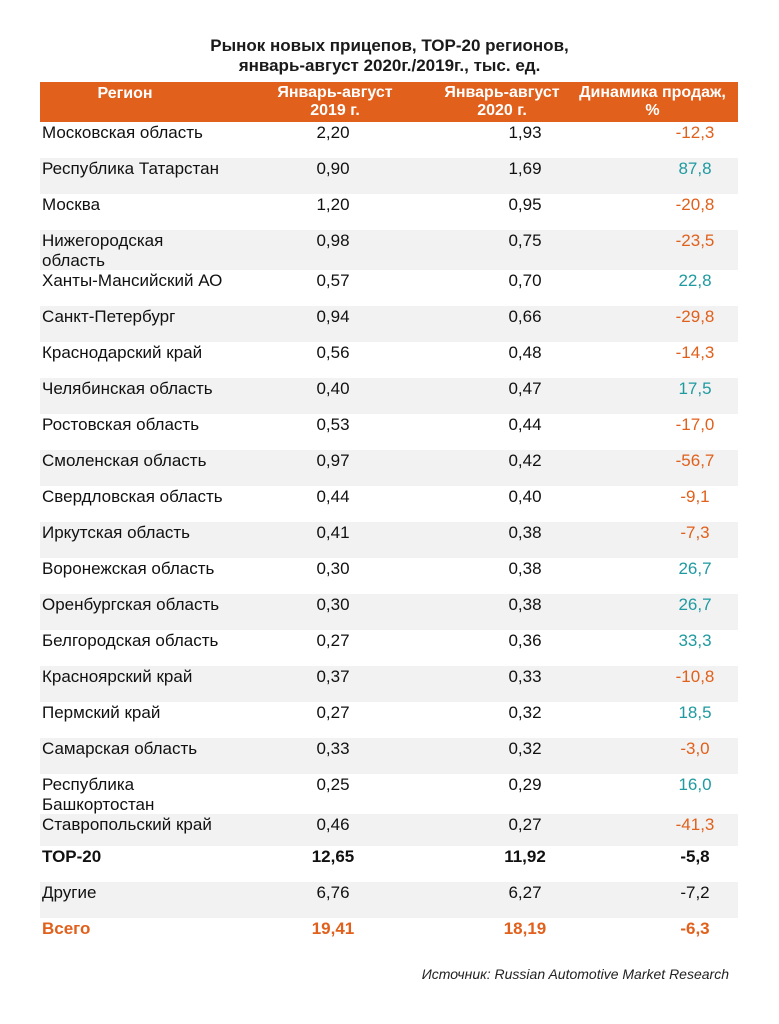  Describe the element at coordinates (333, 496) in the screenshot. I see `value-2019: 0,44` at that location.